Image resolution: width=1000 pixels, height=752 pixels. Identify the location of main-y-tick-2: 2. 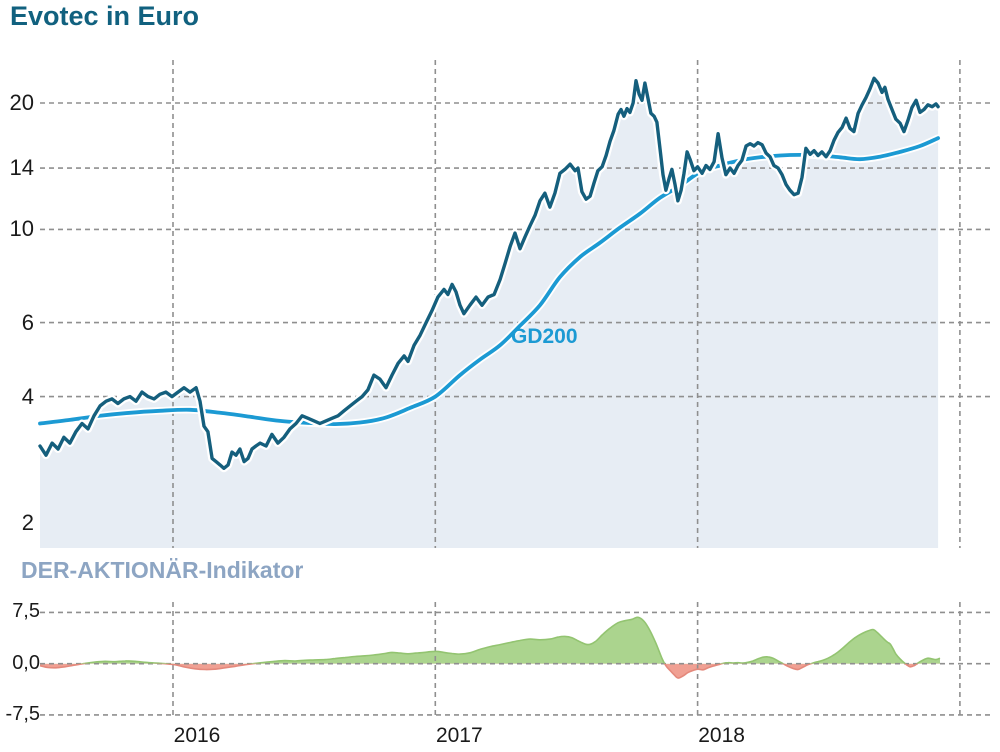
(27, 522).